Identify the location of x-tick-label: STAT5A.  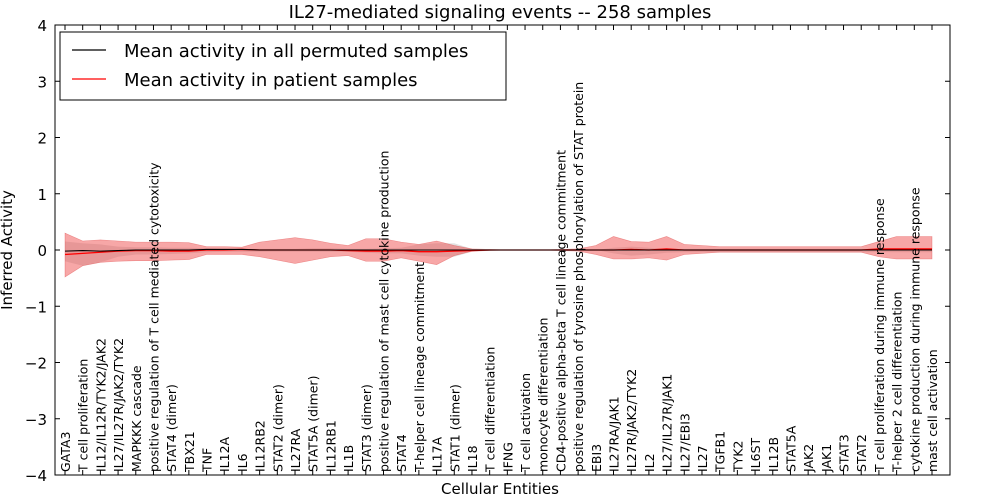
(790, 448).